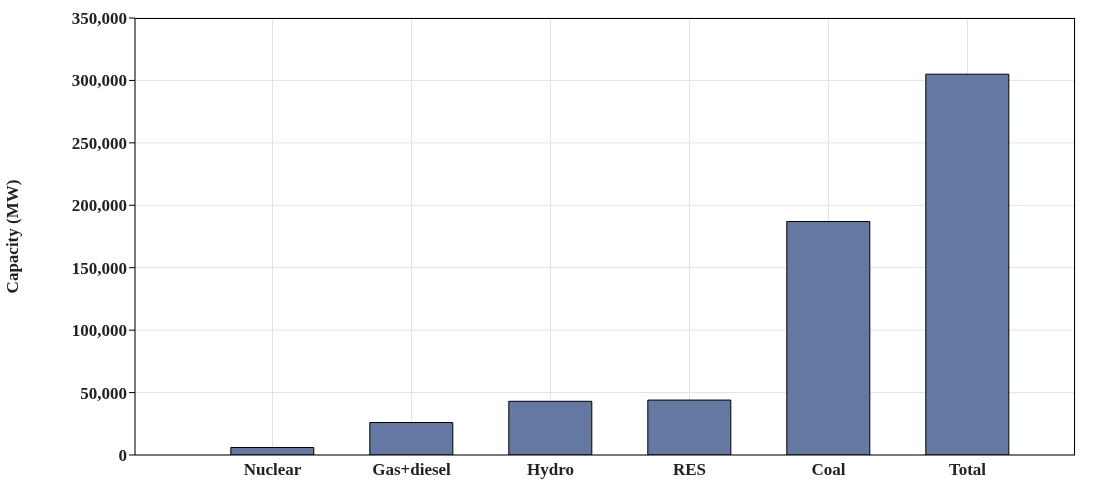 Image resolution: width=1100 pixels, height=486 pixels. Describe the element at coordinates (967, 470) in the screenshot. I see `x-tick-label: Total` at that location.